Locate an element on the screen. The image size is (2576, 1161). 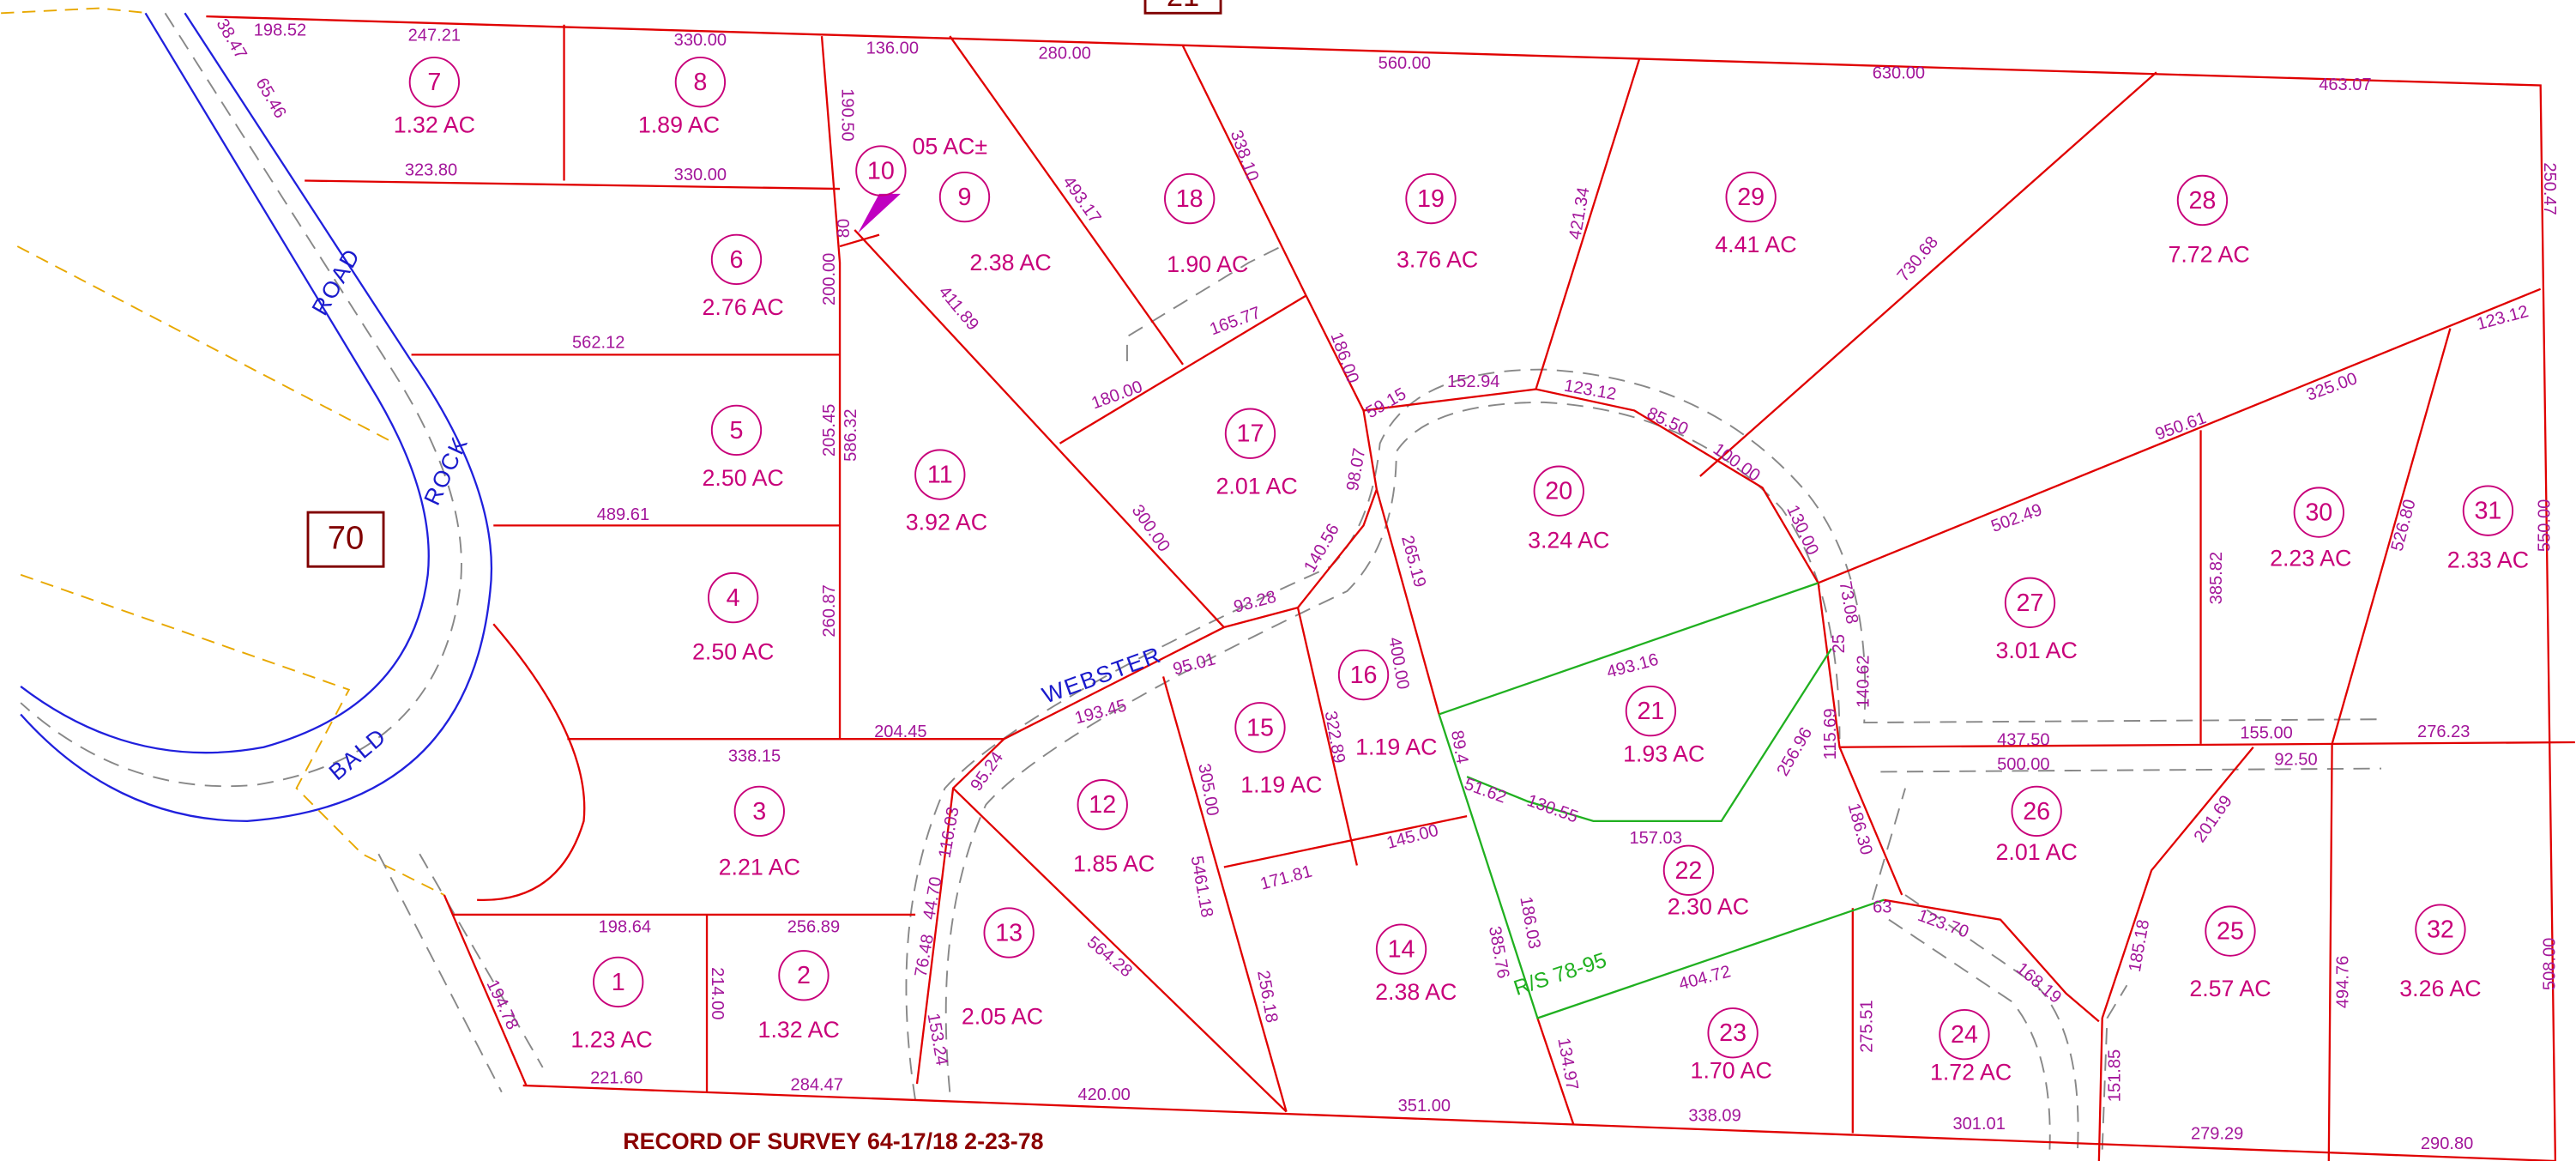
lot-number: 1 is located at coordinates (618, 982).